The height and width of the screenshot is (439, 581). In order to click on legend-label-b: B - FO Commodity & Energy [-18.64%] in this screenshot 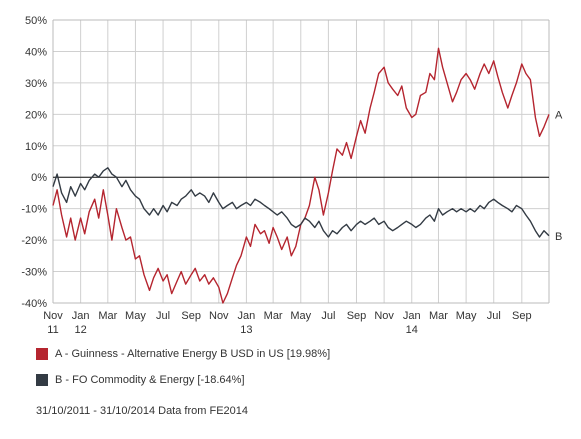, I will do `click(150, 380)`.